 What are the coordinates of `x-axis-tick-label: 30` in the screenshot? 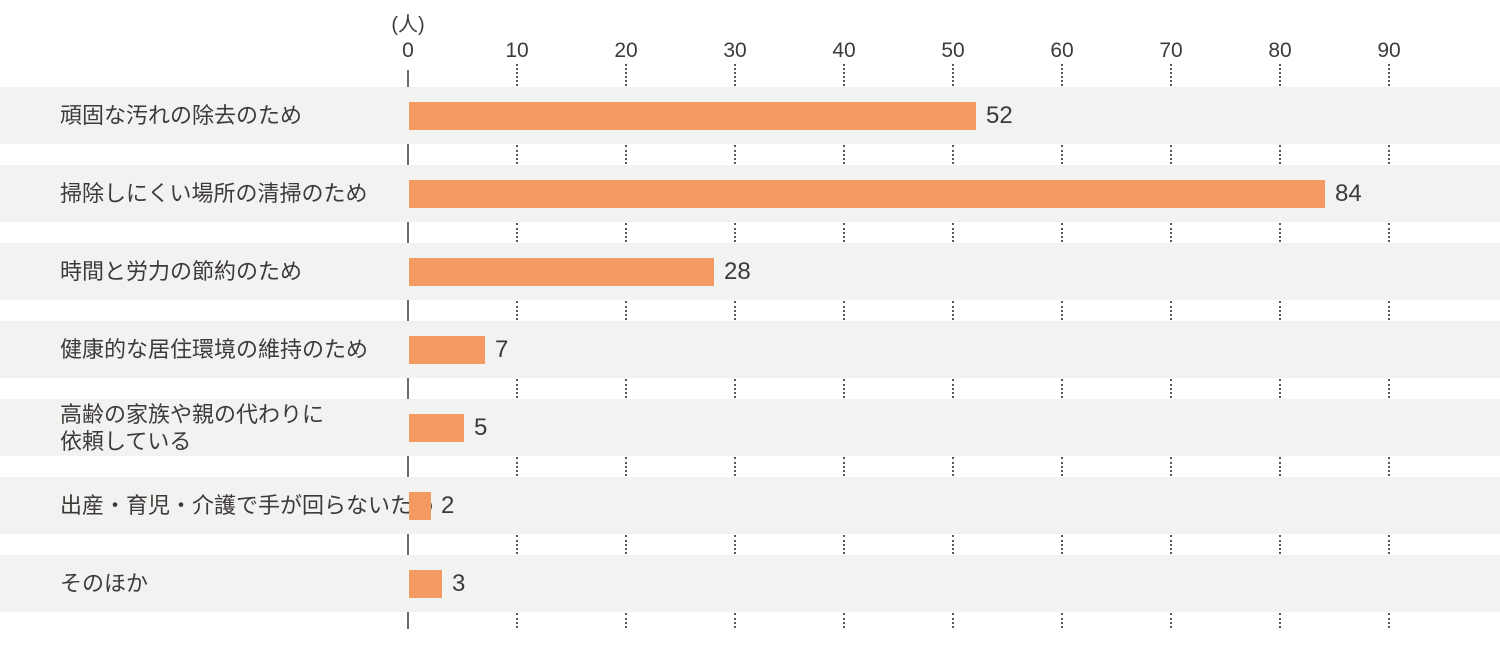 It's located at (735, 50).